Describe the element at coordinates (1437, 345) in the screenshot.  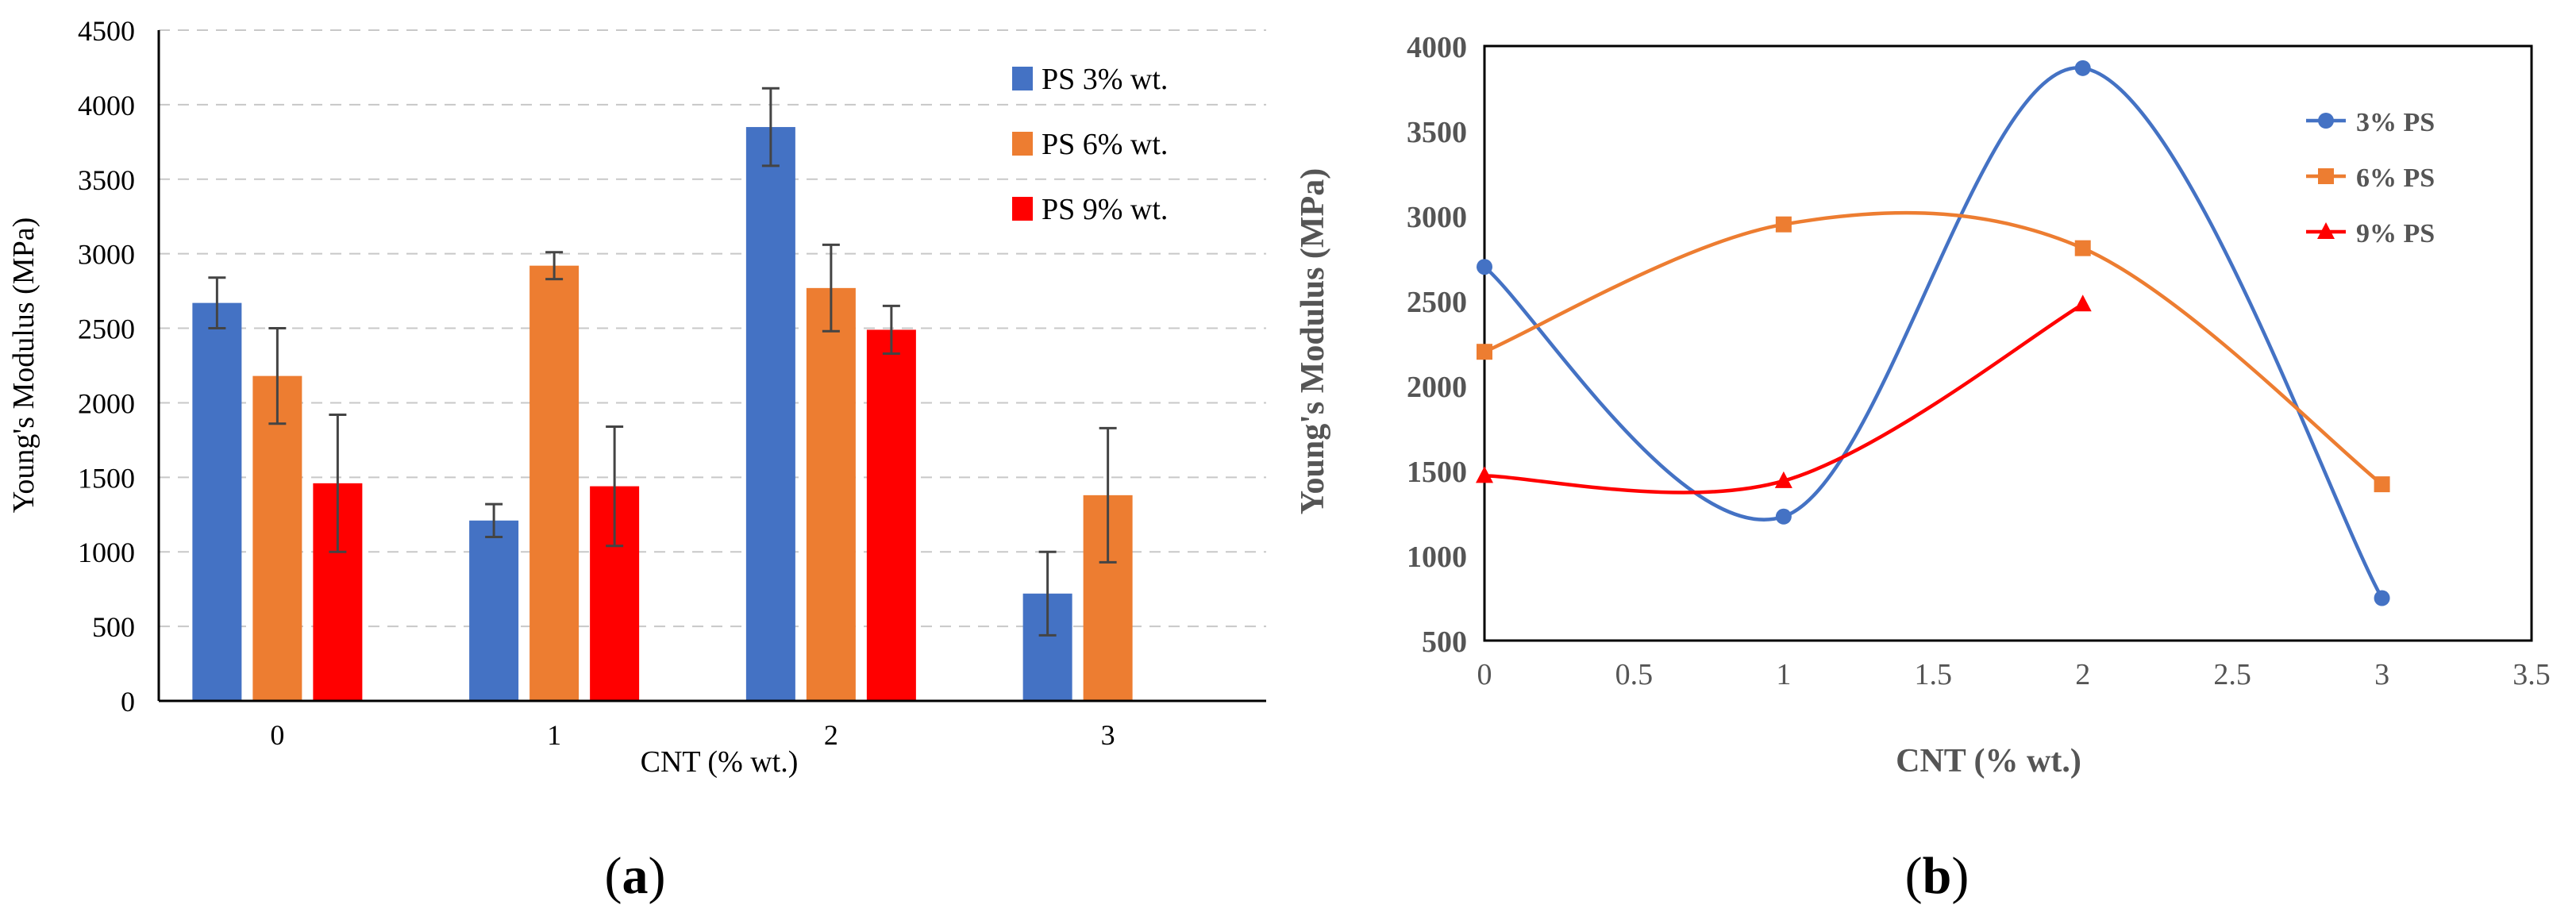
I see `line-chart-y-ticks: 500 1000 1500 2000 2500 3000 3500 4000` at that location.